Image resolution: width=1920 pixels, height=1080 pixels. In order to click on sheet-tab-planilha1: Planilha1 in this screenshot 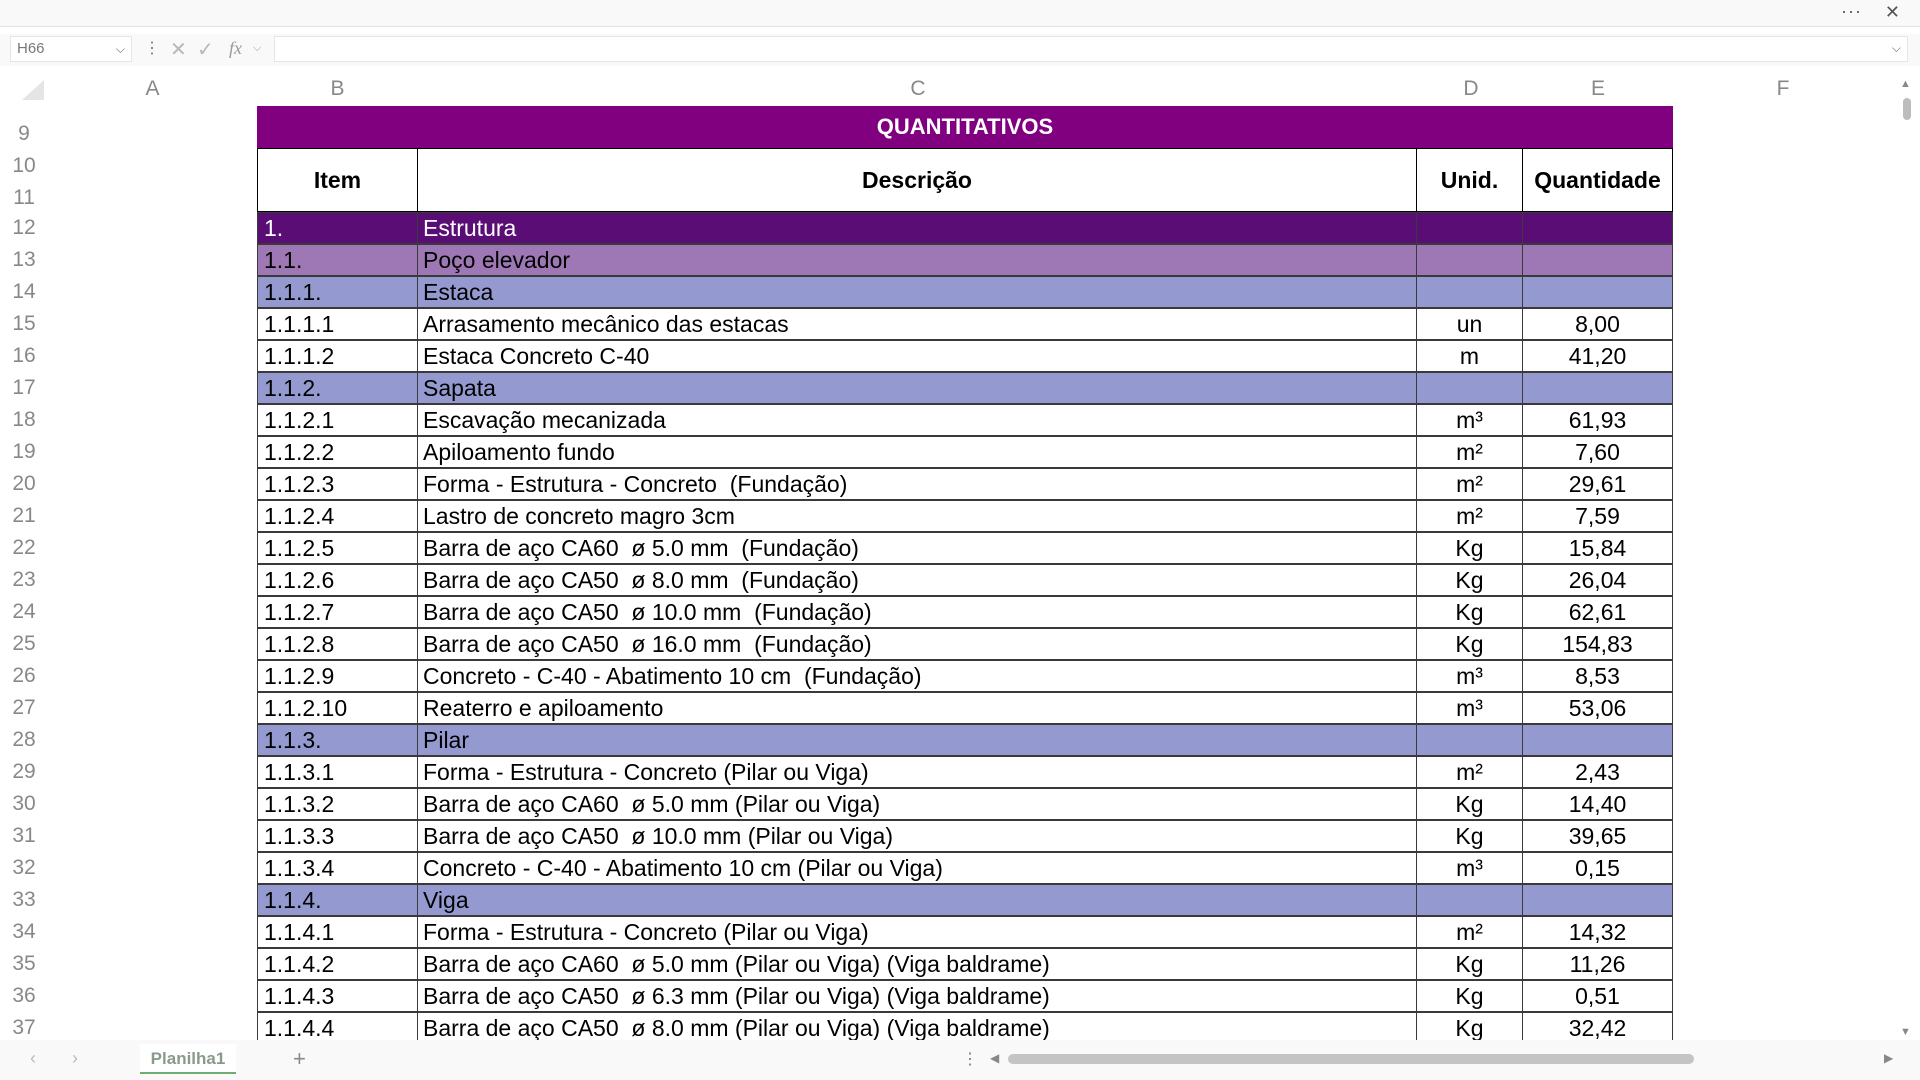, I will do `click(188, 1059)`.